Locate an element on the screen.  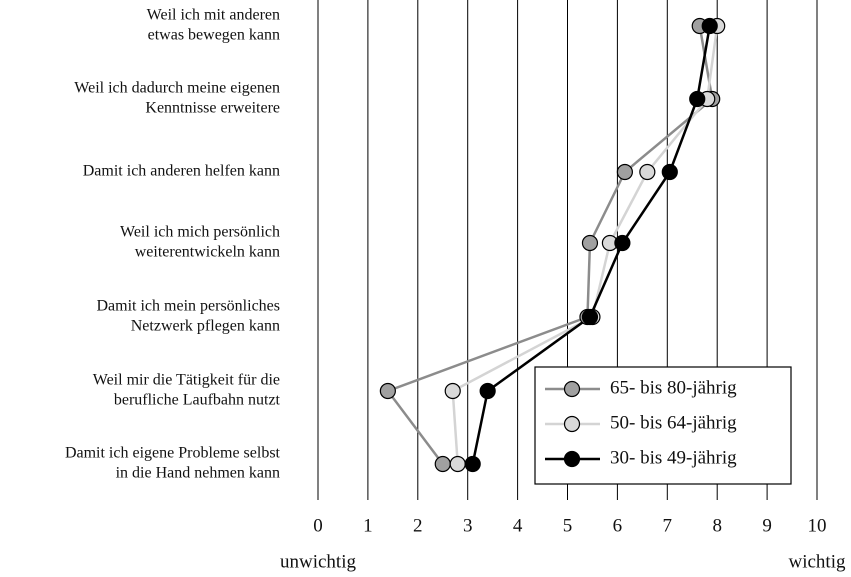
legend-label: 65- bis 80-jährig is located at coordinates (673, 387).